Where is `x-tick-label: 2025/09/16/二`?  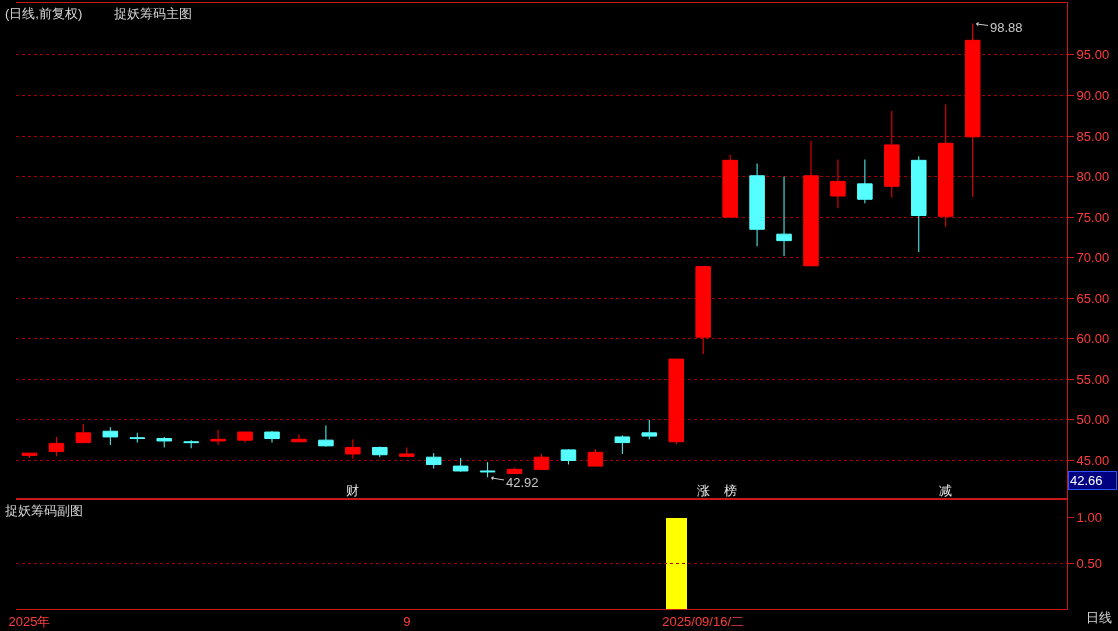
x-tick-label: 2025/09/16/二 is located at coordinates (703, 621).